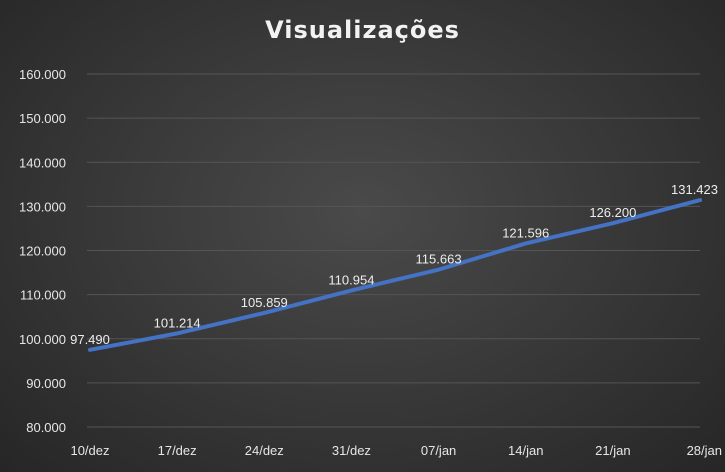  I want to click on data-label: 121.596, so click(525, 232).